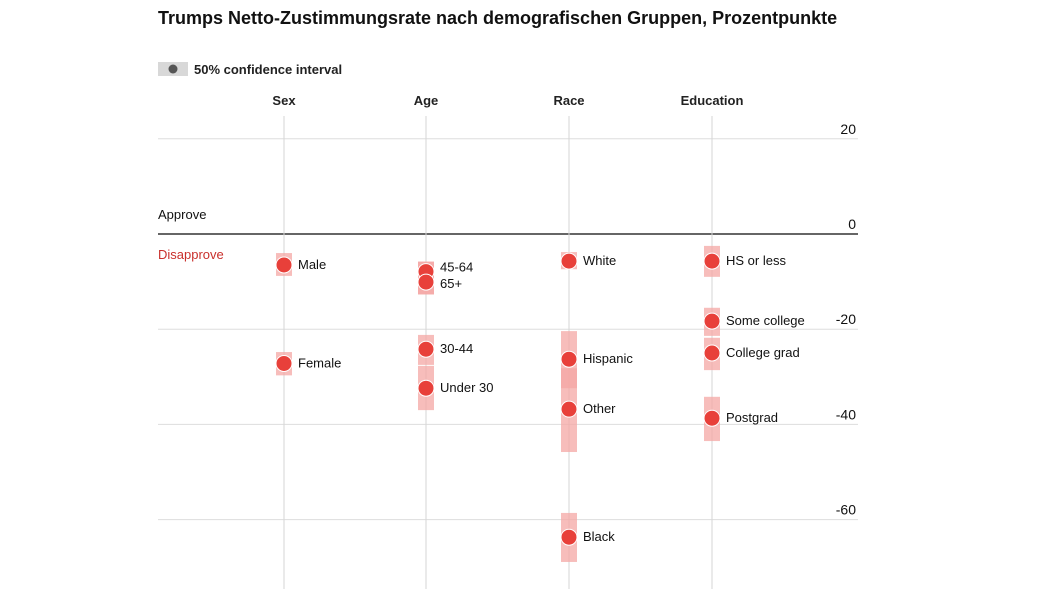 Image resolution: width=1047 pixels, height=594 pixels. Describe the element at coordinates (284, 100) in the screenshot. I see `column-header: Sex` at that location.